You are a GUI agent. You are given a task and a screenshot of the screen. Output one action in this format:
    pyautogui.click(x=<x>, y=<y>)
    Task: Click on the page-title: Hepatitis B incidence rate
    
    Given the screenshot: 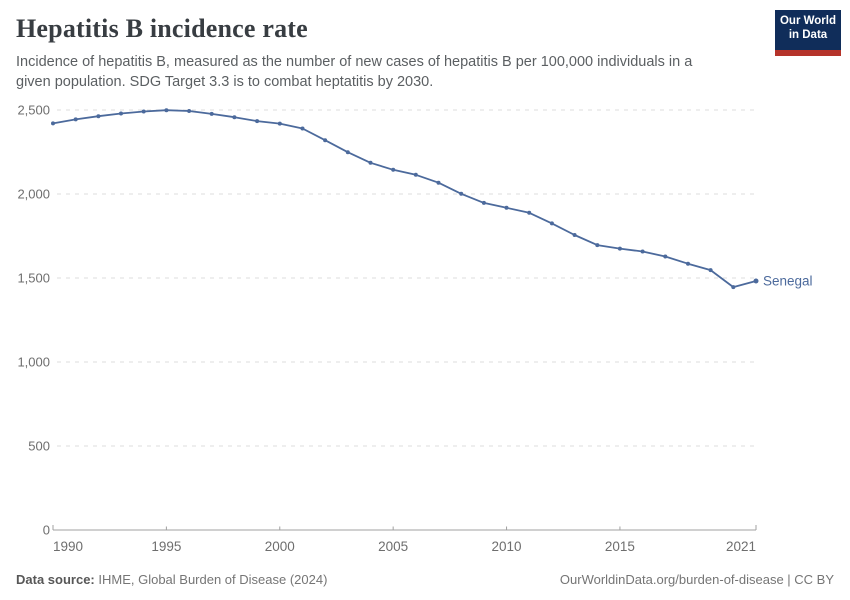 What is the action you would take?
    pyautogui.click(x=162, y=28)
    